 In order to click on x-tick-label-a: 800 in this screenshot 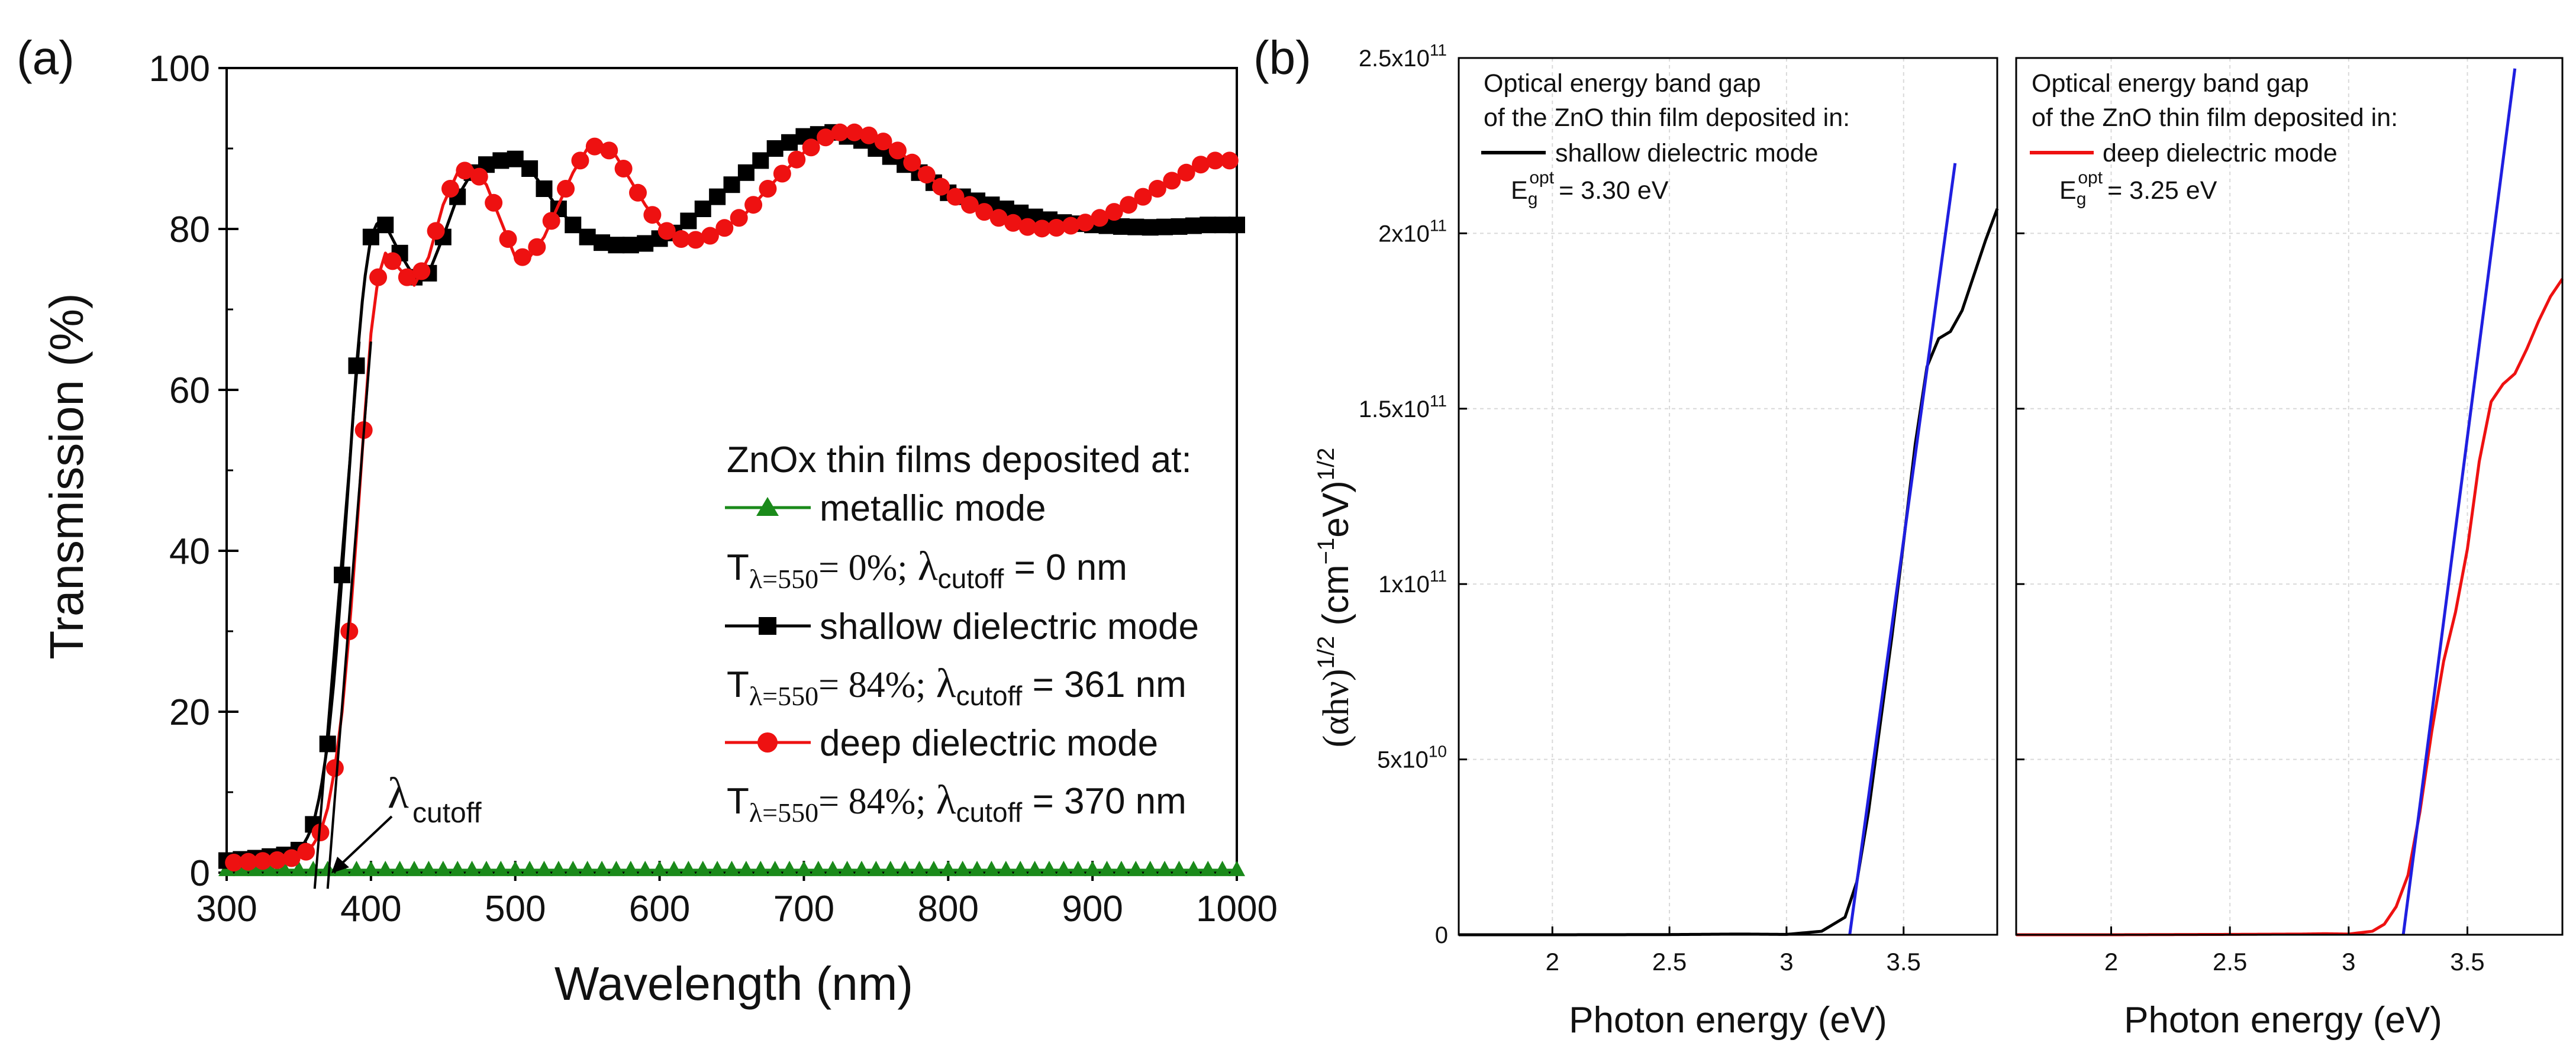, I will do `click(948, 909)`.